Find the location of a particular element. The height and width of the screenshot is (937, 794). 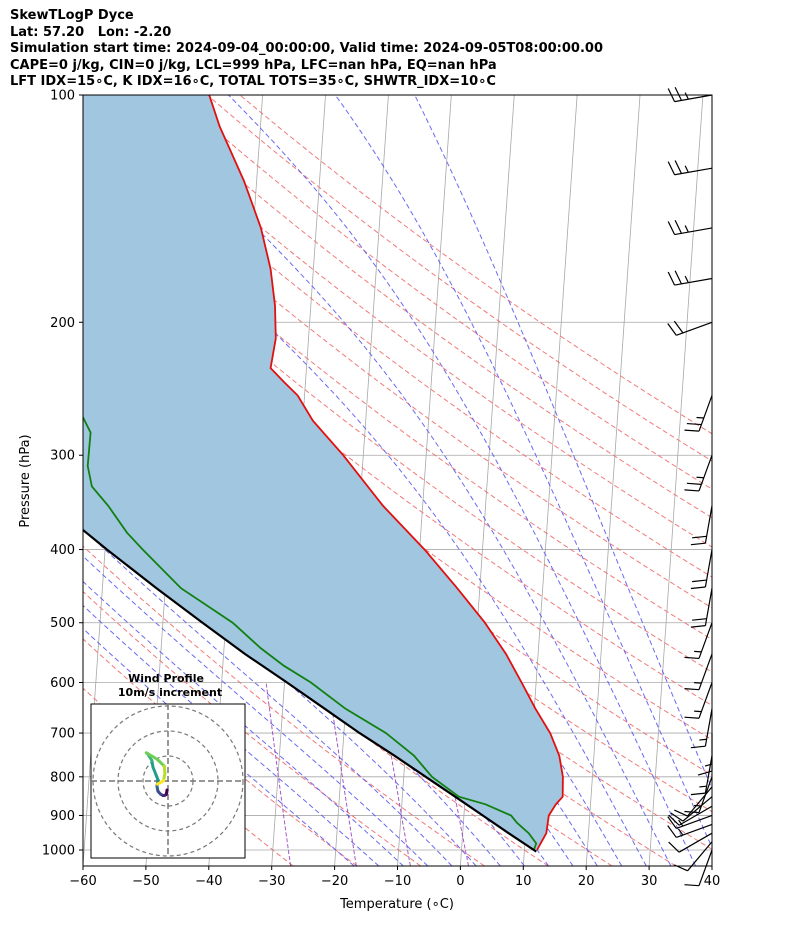

y-tick-label: 300 is located at coordinates (62, 456).